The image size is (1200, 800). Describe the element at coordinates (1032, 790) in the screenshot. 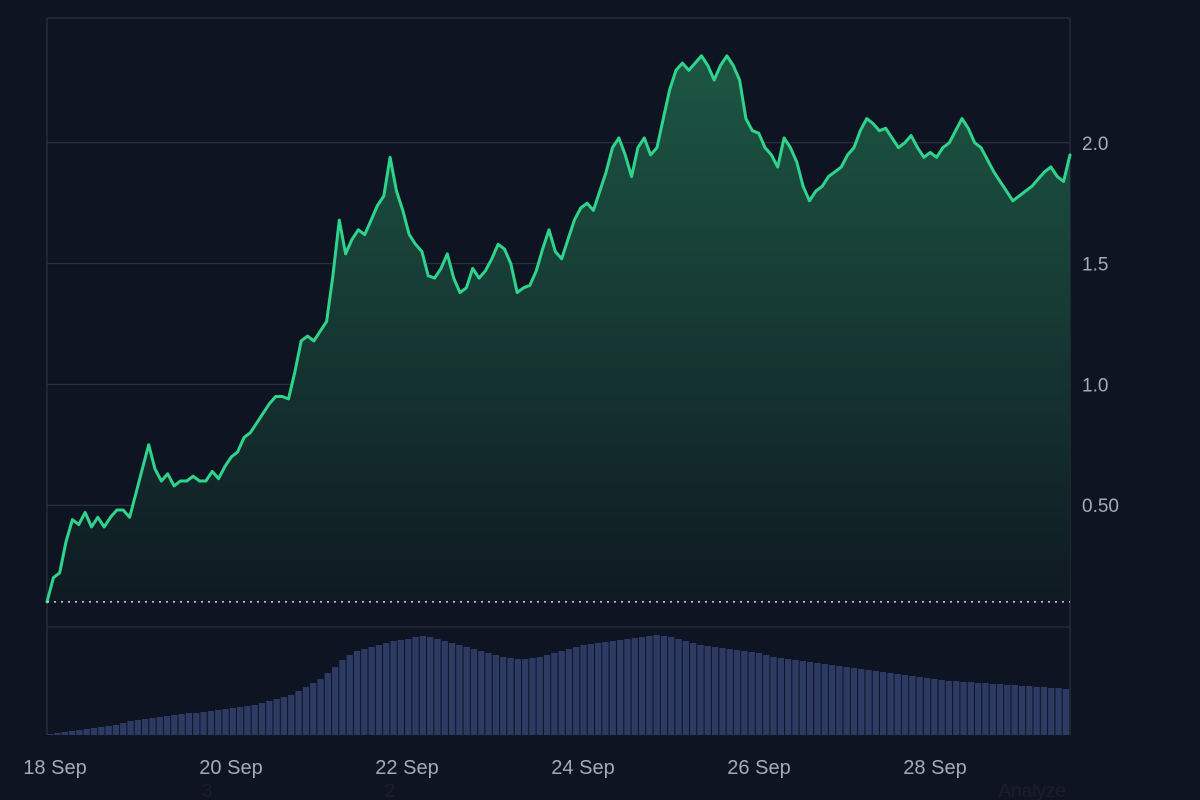

I see `analyze-label: Analyze` at that location.